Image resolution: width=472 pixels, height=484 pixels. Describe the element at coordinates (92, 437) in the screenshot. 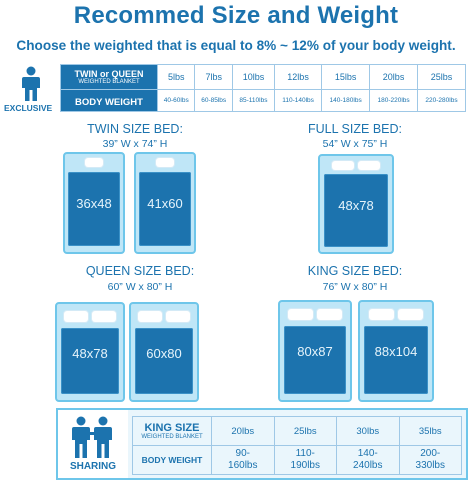

I see `couple-icon` at that location.